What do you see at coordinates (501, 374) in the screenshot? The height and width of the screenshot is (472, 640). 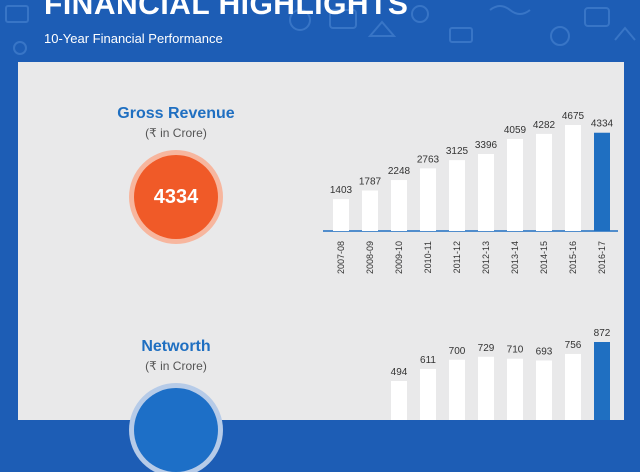 I see `networth-chart: 494 611 700 729 710 693 756 872` at bounding box center [501, 374].